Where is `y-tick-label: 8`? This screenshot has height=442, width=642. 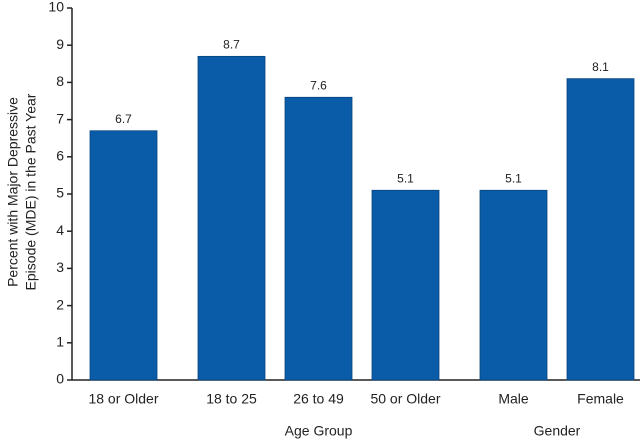
y-tick-label: 8 is located at coordinates (60, 81).